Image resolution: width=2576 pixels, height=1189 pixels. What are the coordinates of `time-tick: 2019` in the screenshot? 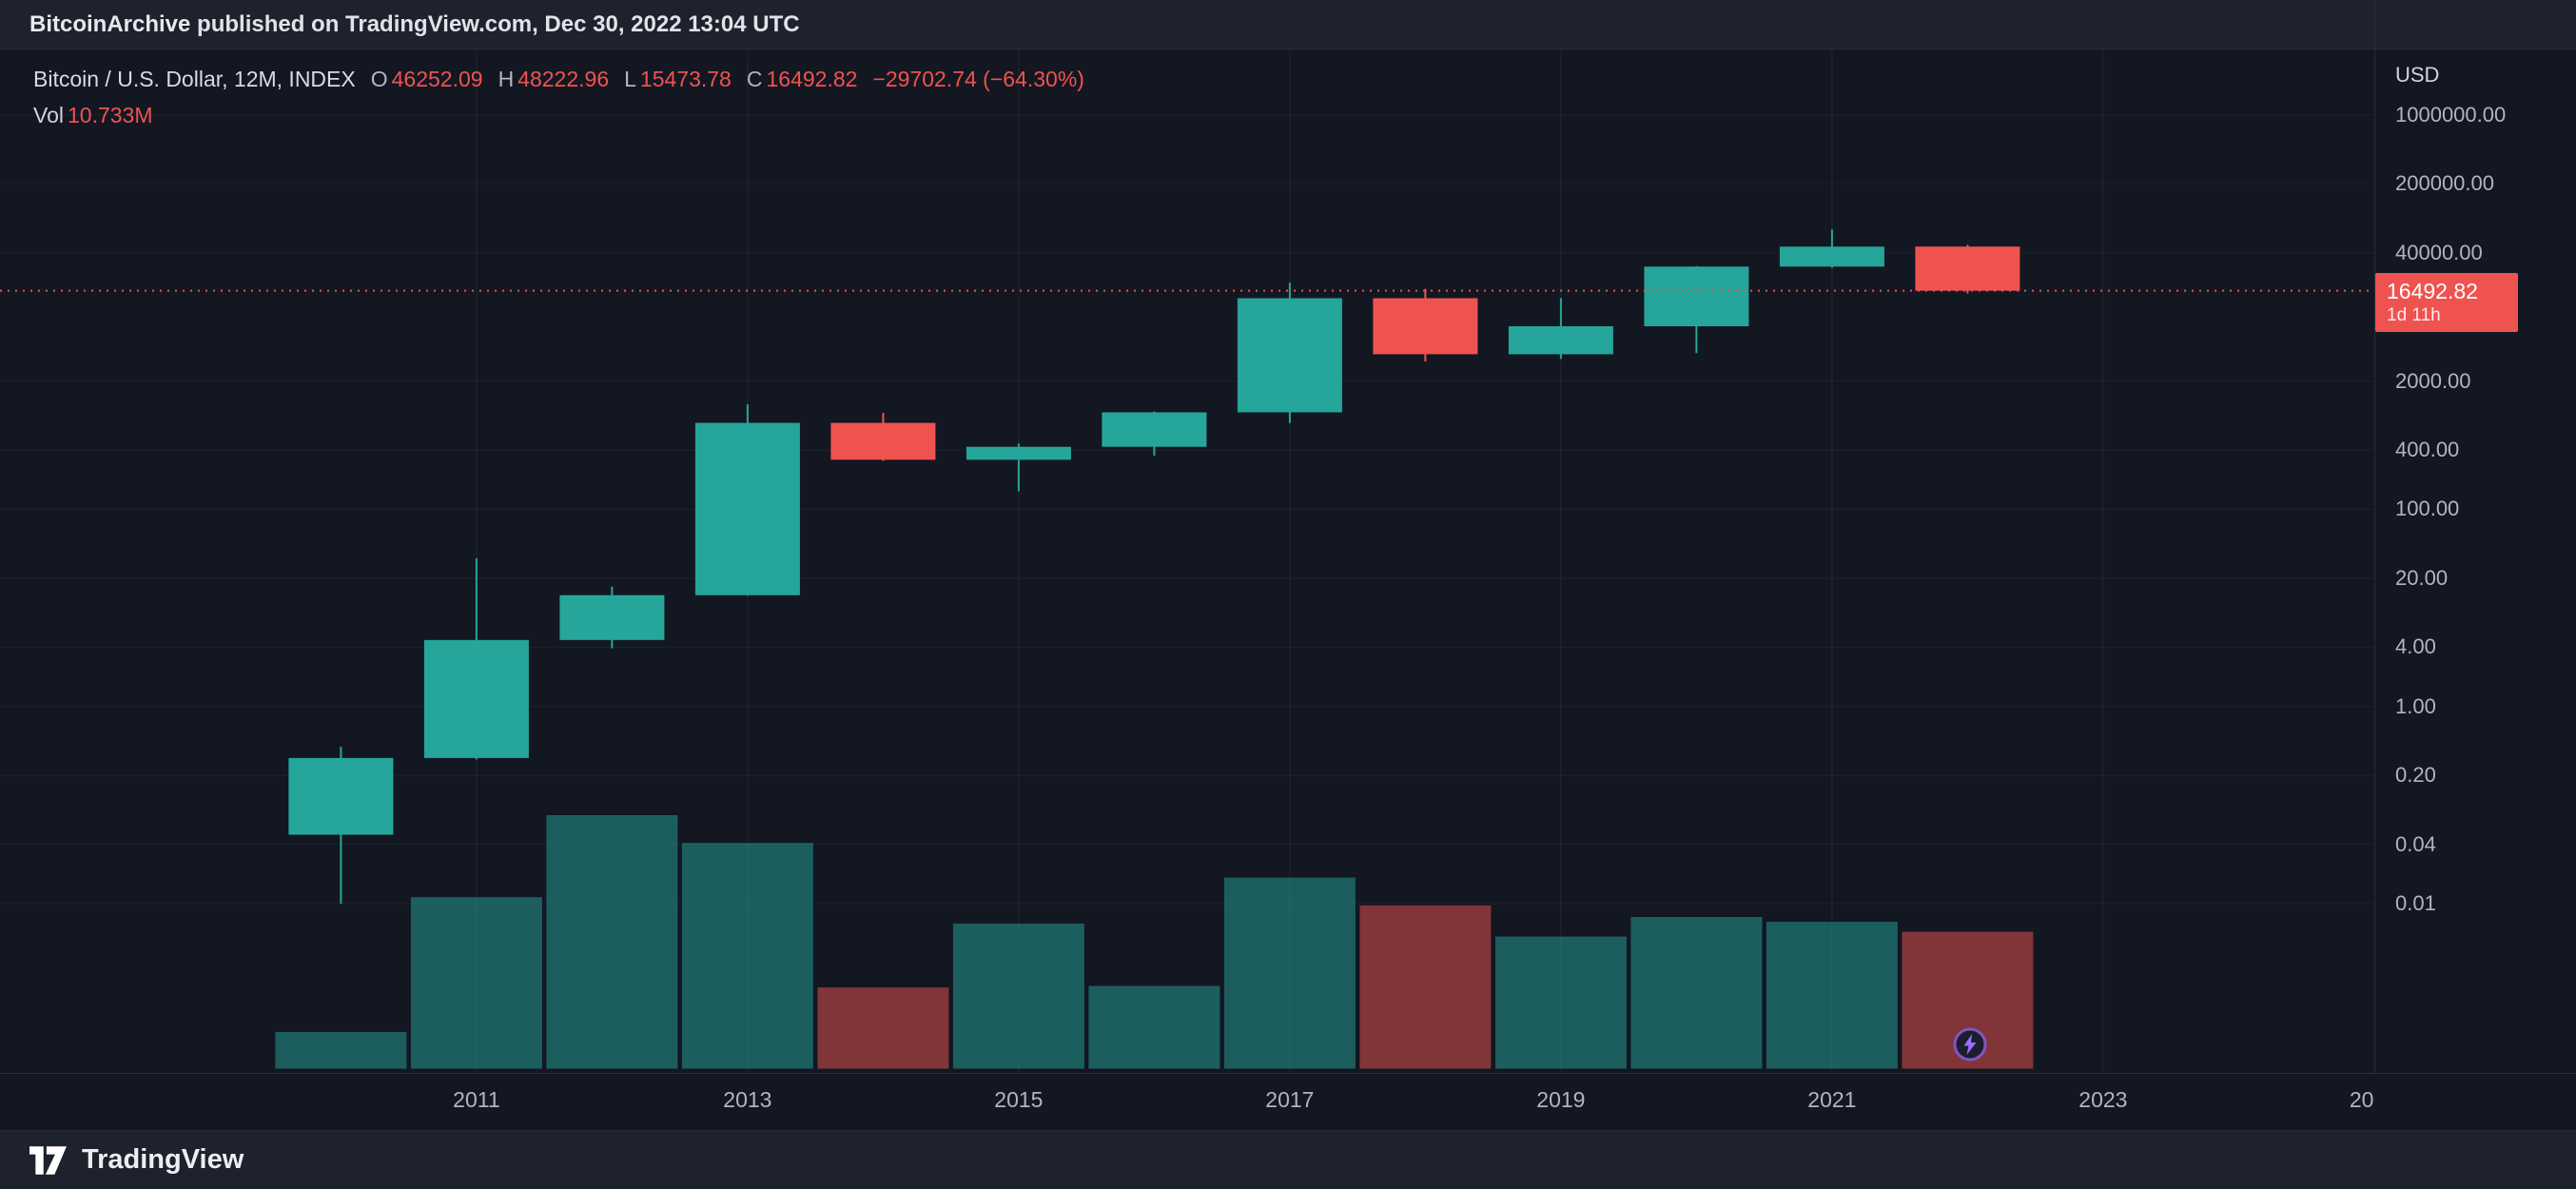 It's located at (1561, 1099).